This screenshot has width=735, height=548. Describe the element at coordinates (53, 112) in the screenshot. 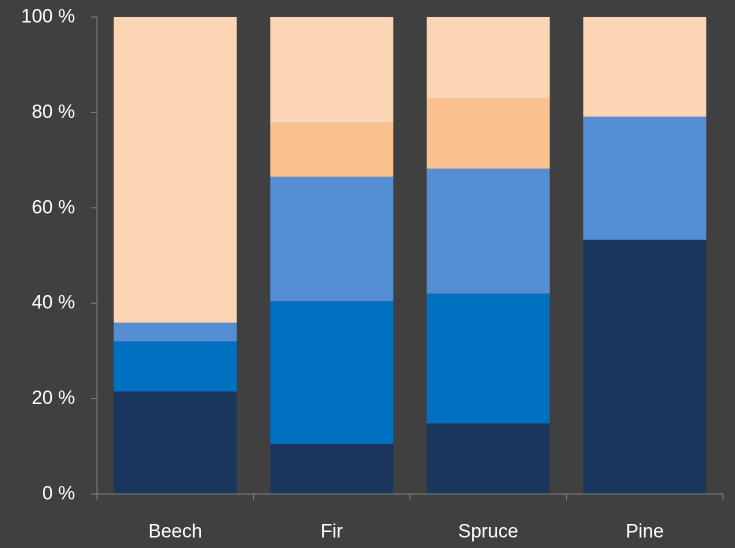

I see `y-tick-label-80: 80 %` at that location.